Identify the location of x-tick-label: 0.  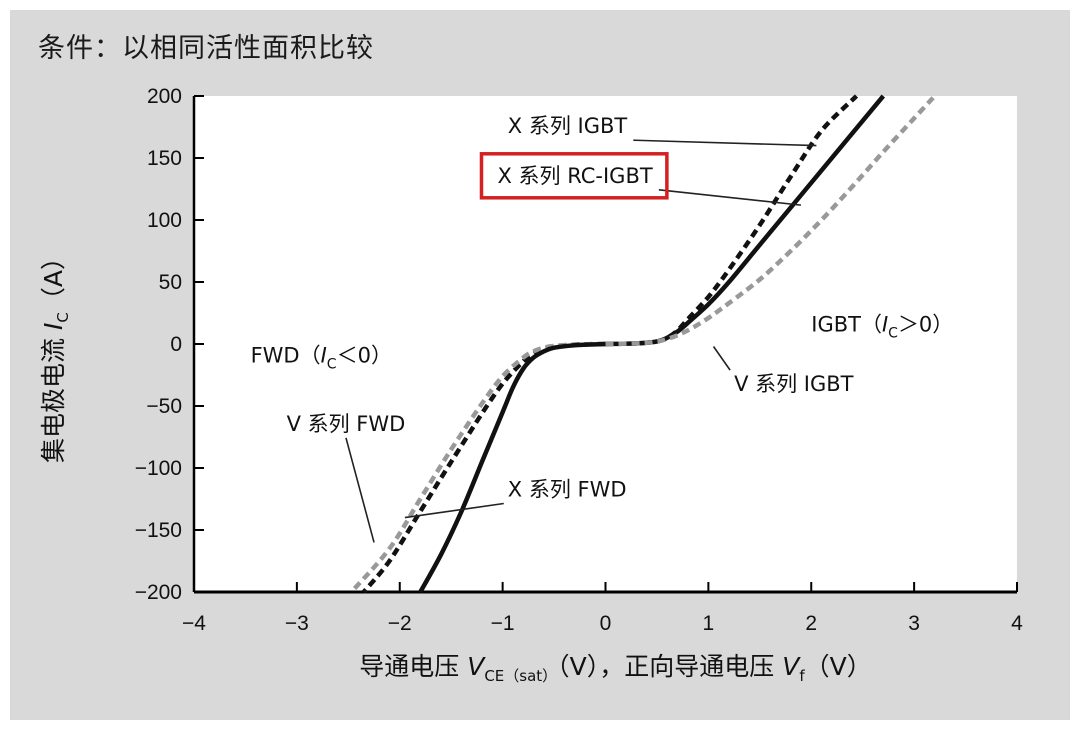
(606, 623).